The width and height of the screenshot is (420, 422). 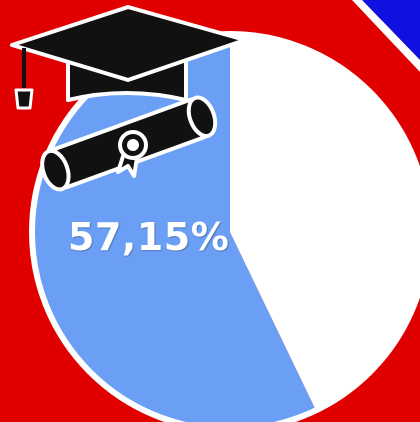 What do you see at coordinates (149, 237) in the screenshot?
I see `slice-value-label: 57,15%` at bounding box center [149, 237].